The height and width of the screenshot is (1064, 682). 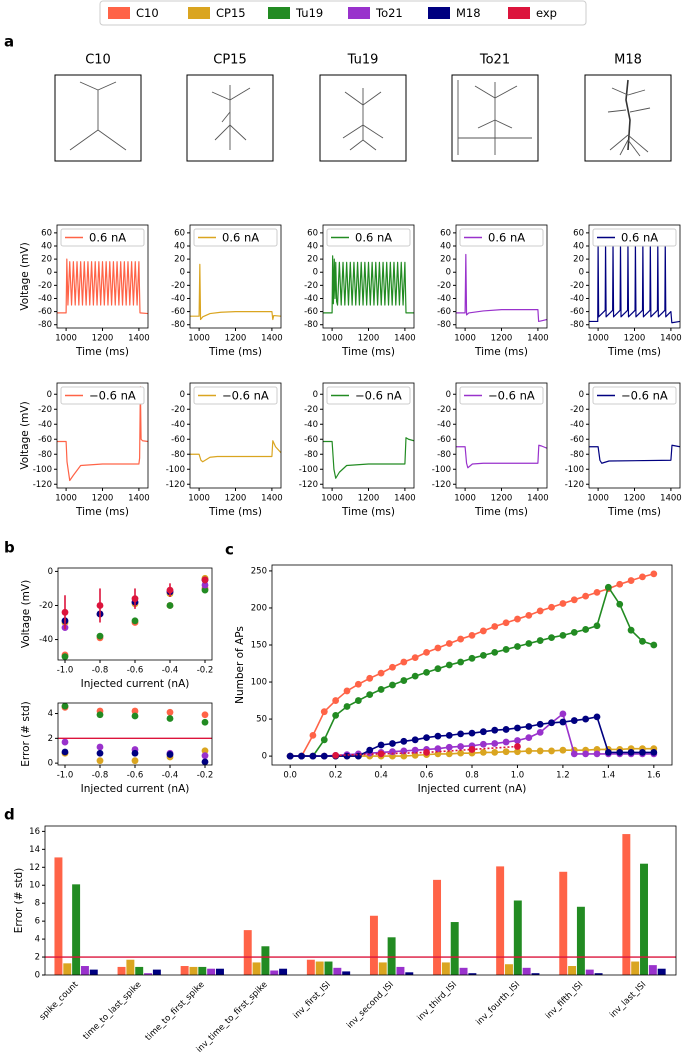 I want to click on x-tick-label: -1.0, so click(x=65, y=776).